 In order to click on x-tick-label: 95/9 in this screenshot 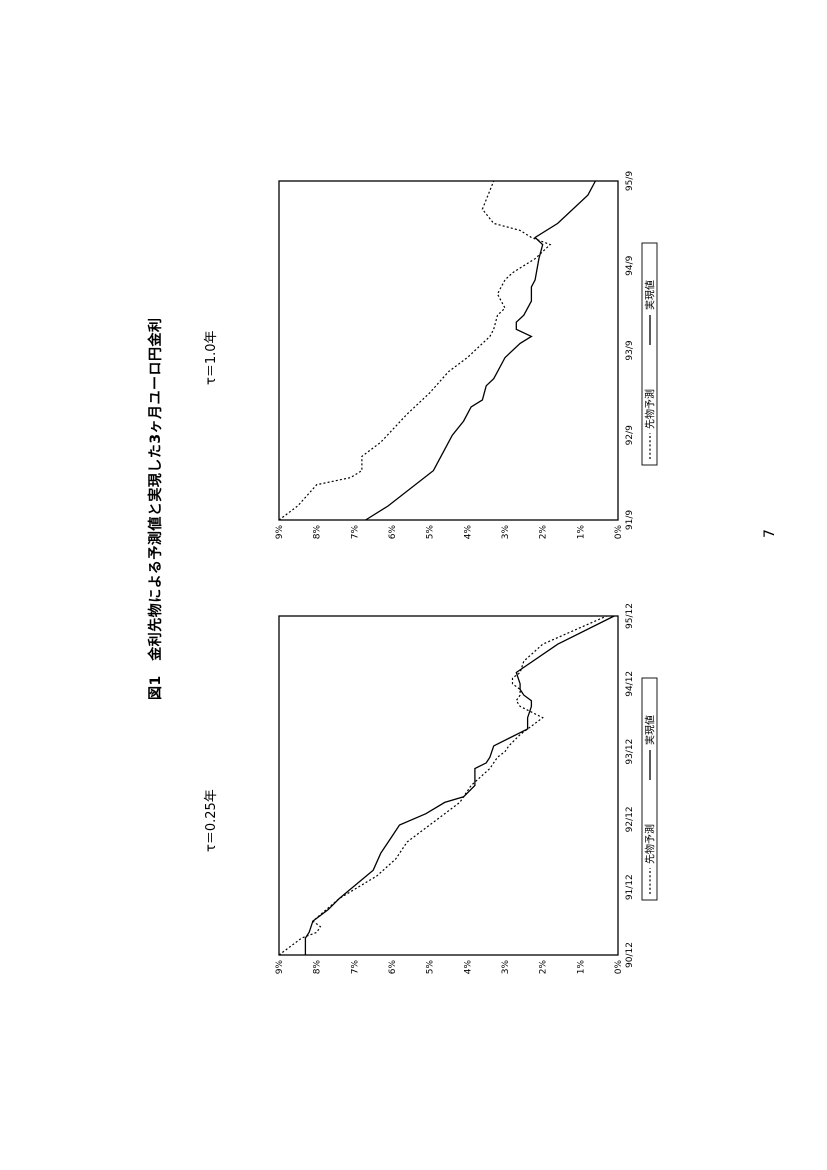, I will do `click(630, 181)`.